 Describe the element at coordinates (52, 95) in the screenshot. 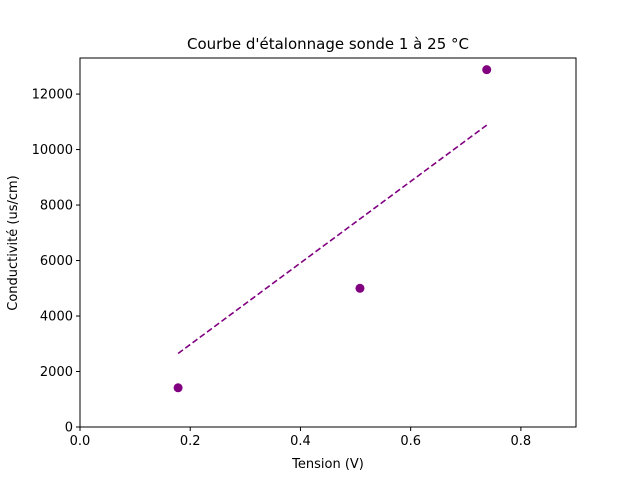

I see `y-tick-label: 12000` at that location.